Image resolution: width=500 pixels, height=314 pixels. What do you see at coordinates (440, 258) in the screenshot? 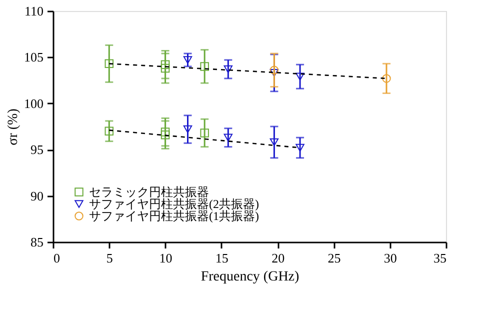
I see `x-tick-label: 35` at bounding box center [440, 258].